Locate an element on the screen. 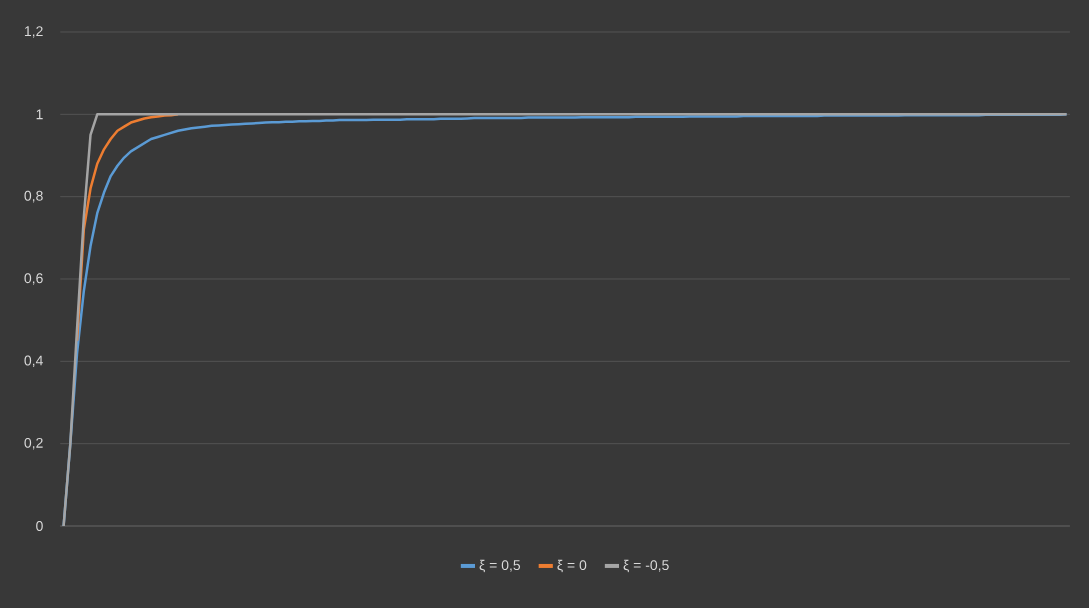 The width and height of the screenshot is (1089, 608). y-tick-label: 1 is located at coordinates (39, 114).